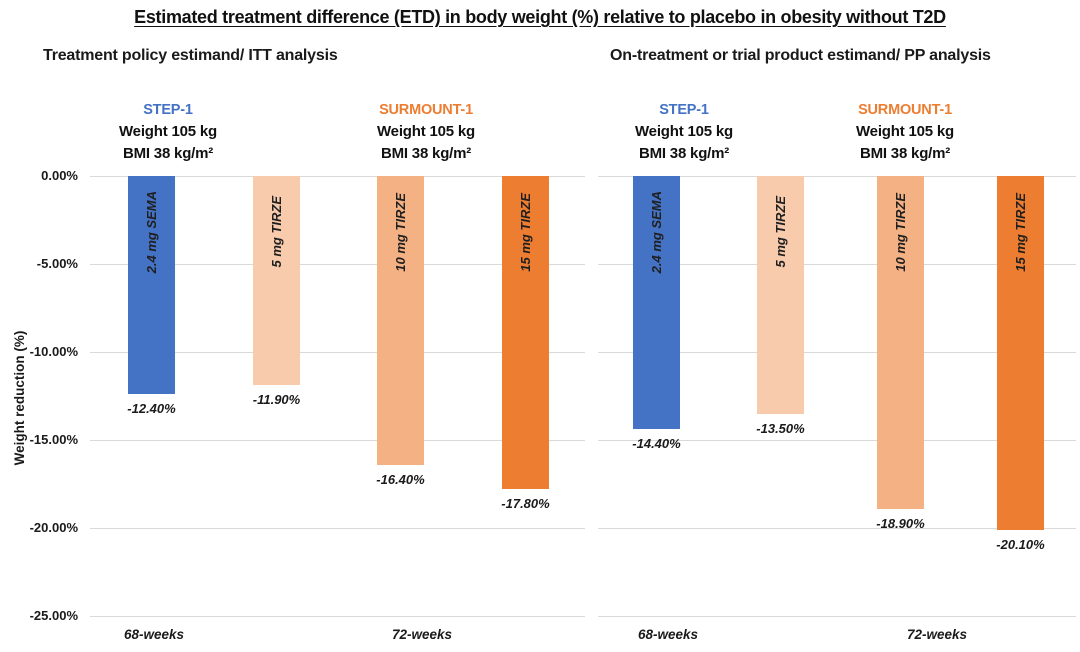  What do you see at coordinates (400, 479) in the screenshot?
I see `bar-value-label: -16.40%` at bounding box center [400, 479].